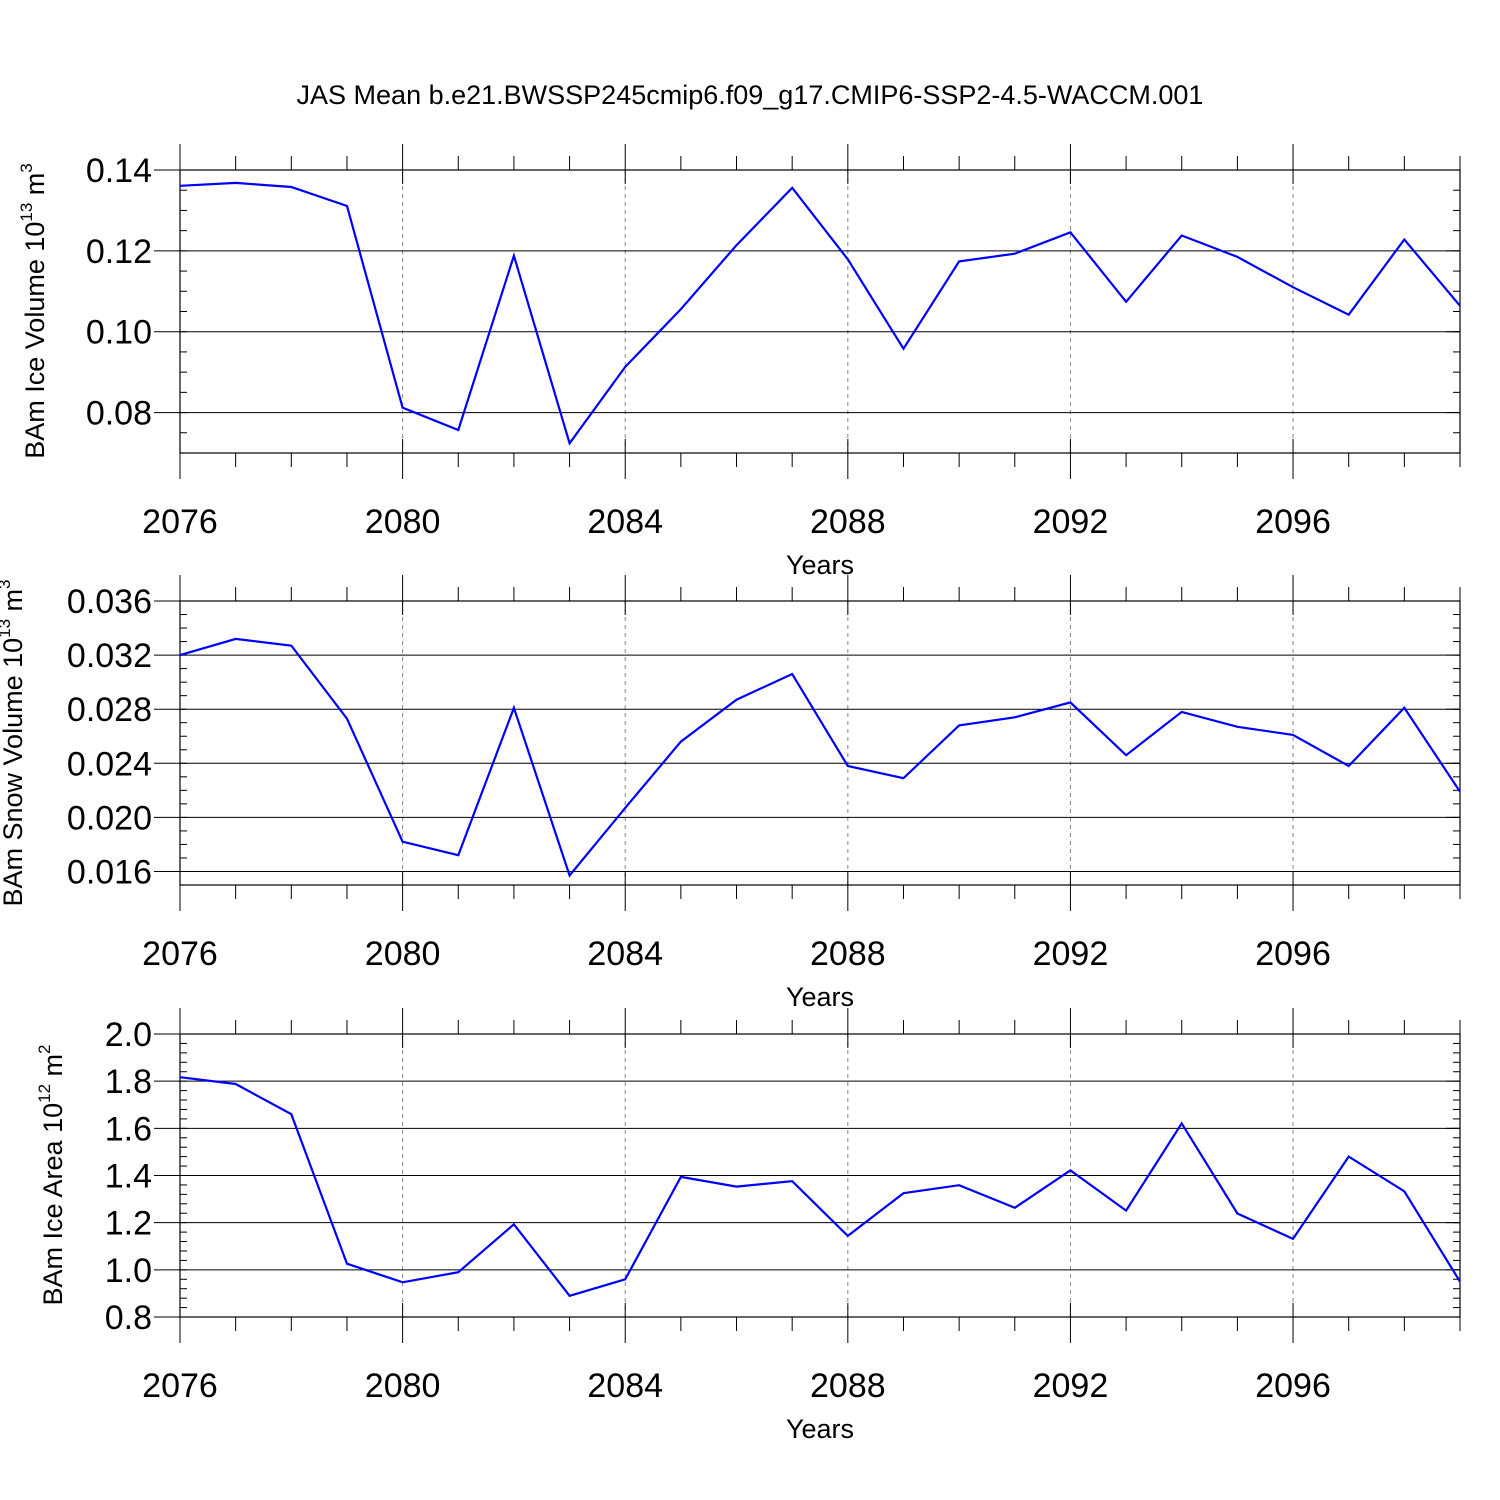  Describe the element at coordinates (128, 1224) in the screenshot. I see `y-tick-label: 1.2` at that location.